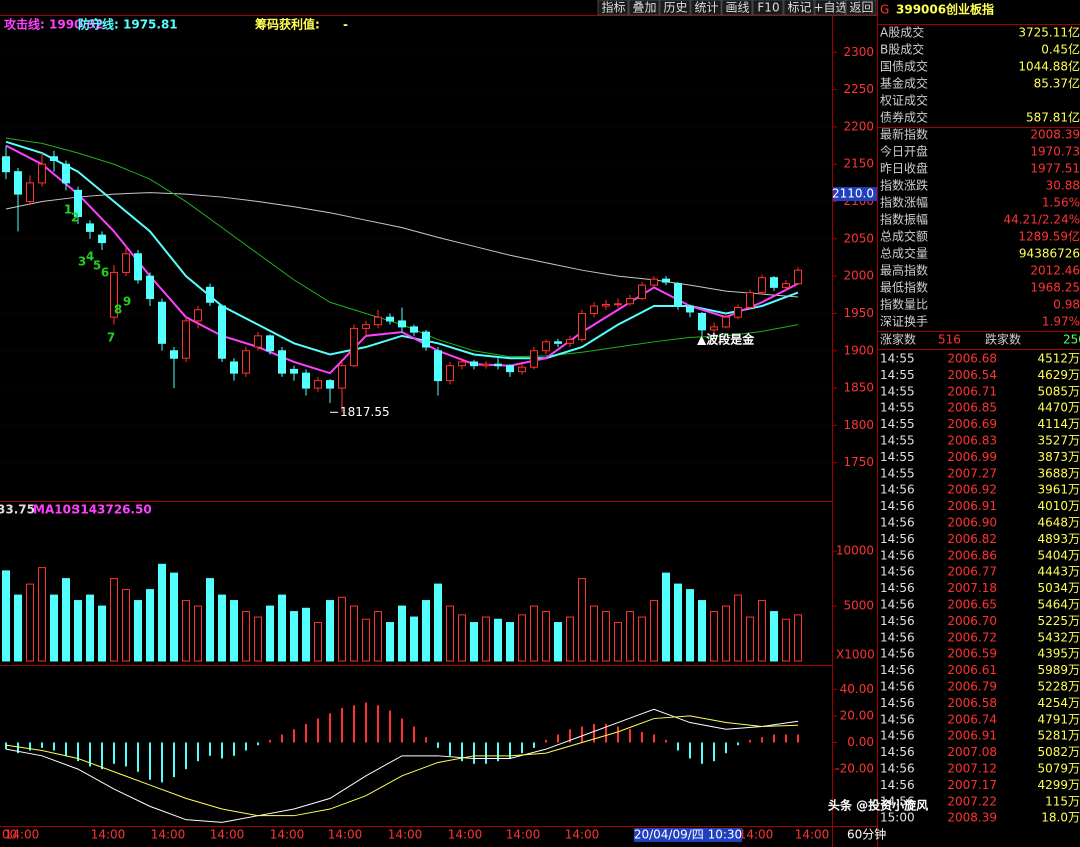 This screenshot has width=1080, height=847. What do you see at coordinates (855, 655) in the screenshot?
I see `volume-unit: X1000` at bounding box center [855, 655].